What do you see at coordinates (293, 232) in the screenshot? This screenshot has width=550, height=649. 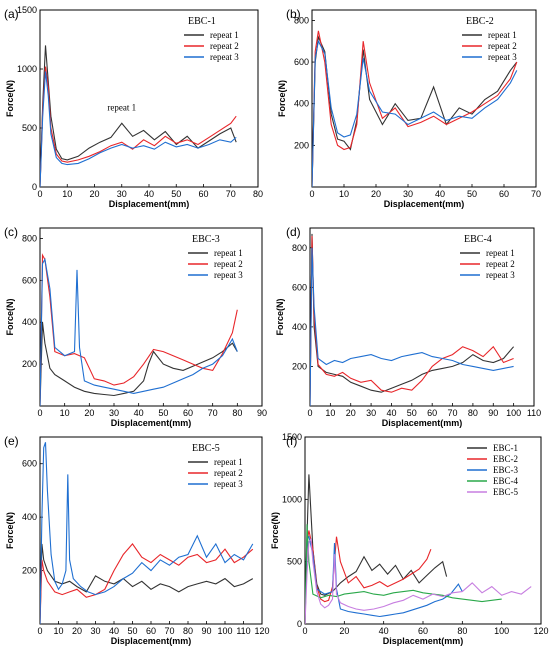 I see `panel-label: (d)` at bounding box center [293, 232].